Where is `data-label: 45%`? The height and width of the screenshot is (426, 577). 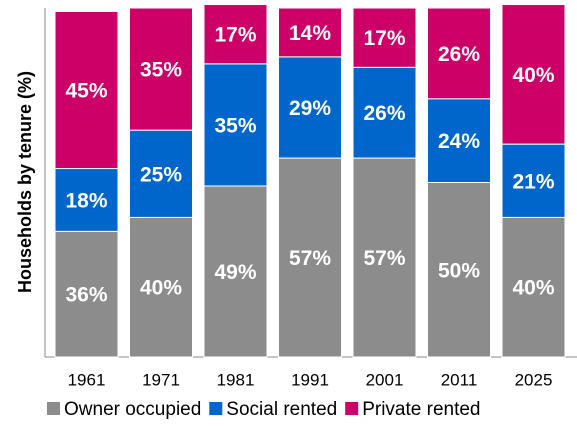
data-label: 45% is located at coordinates (86, 91).